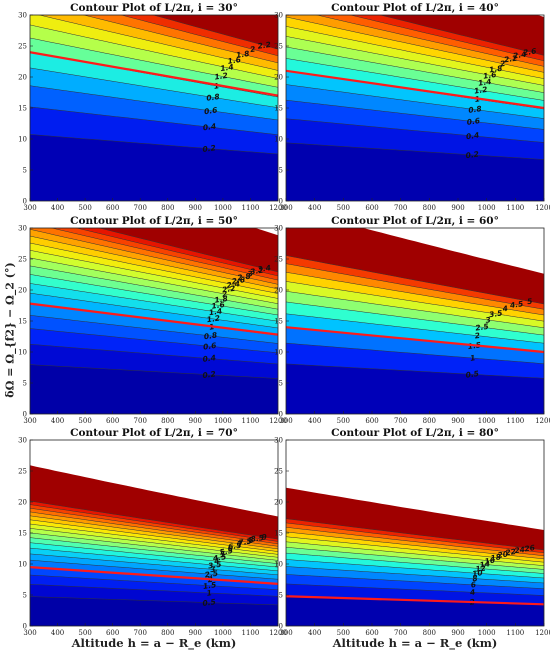 The height and width of the screenshot is (654, 550). I want to click on contour-label: 8, so click(475, 579).